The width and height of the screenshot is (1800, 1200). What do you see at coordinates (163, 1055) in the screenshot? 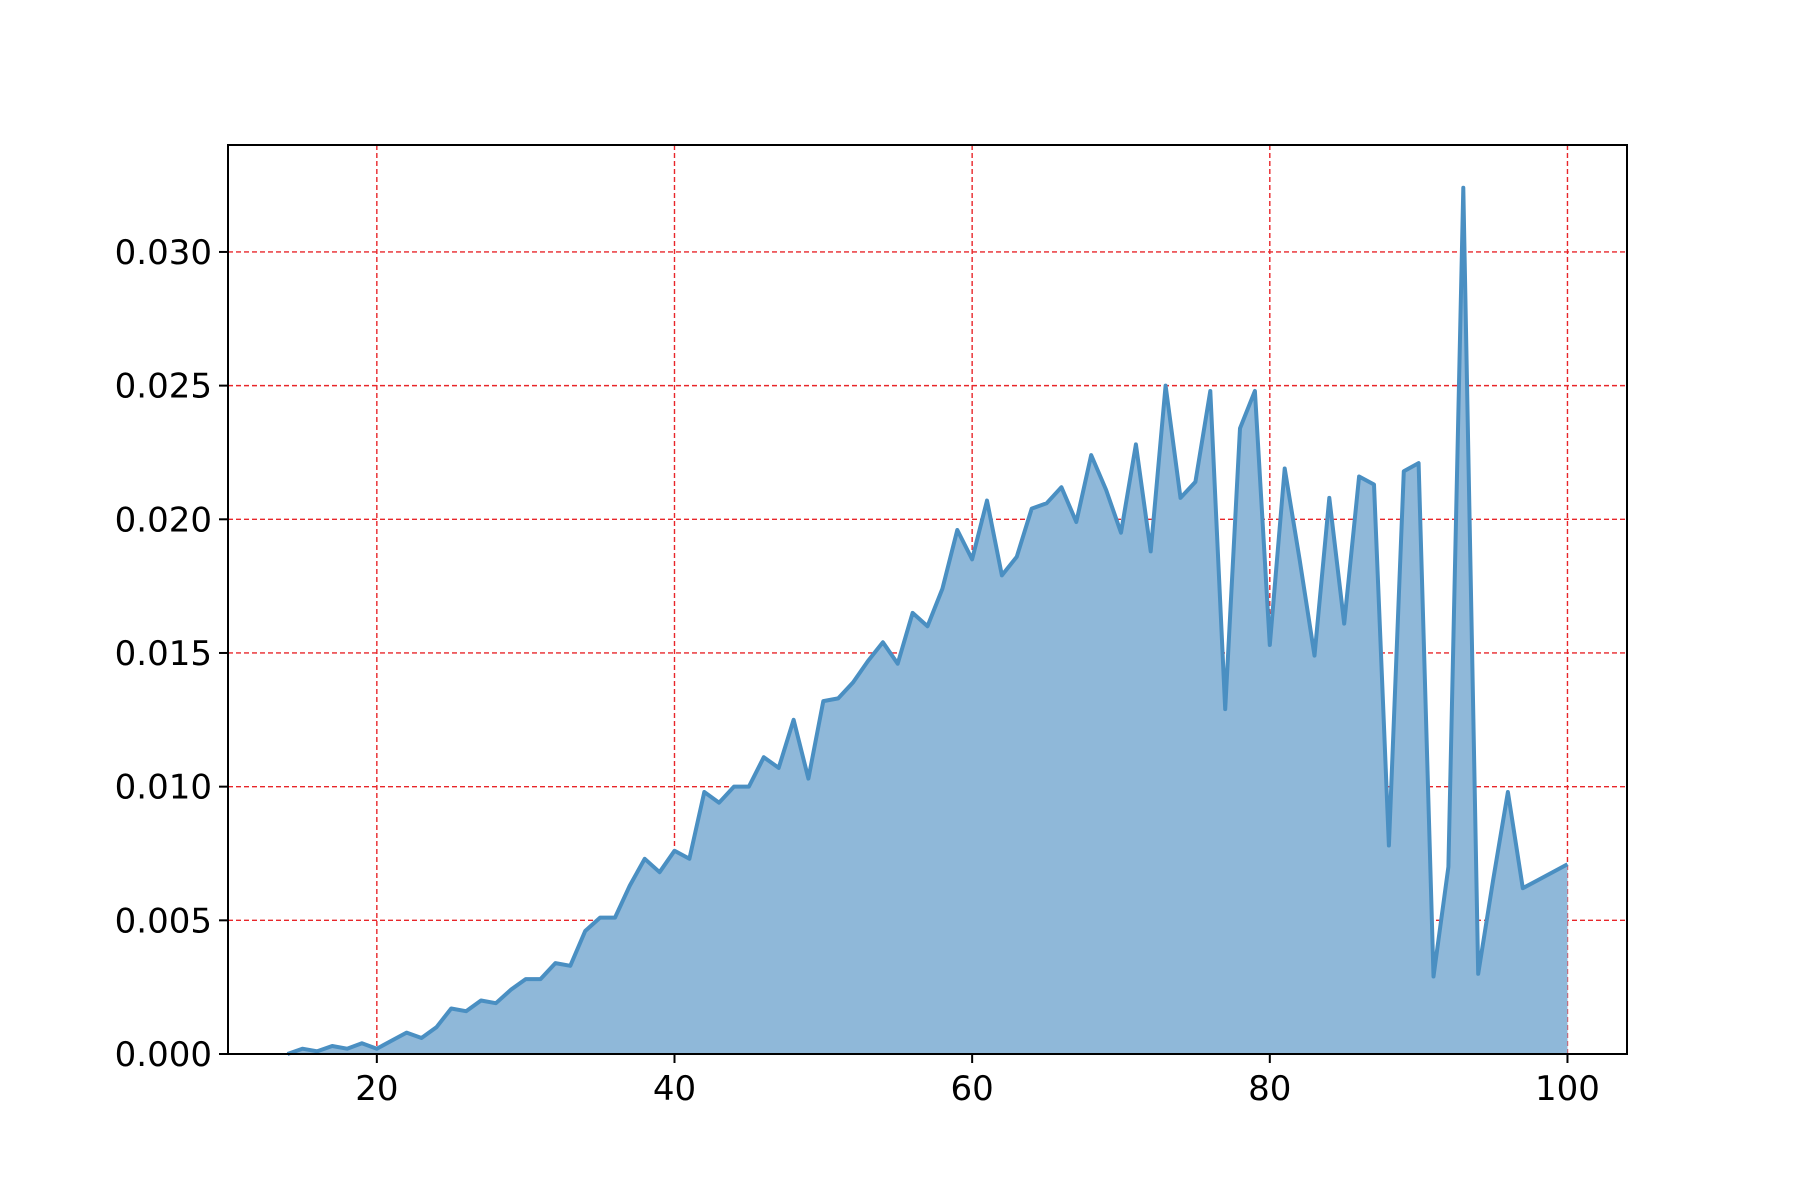
I see `y-tick-label: 0.000` at bounding box center [163, 1055].